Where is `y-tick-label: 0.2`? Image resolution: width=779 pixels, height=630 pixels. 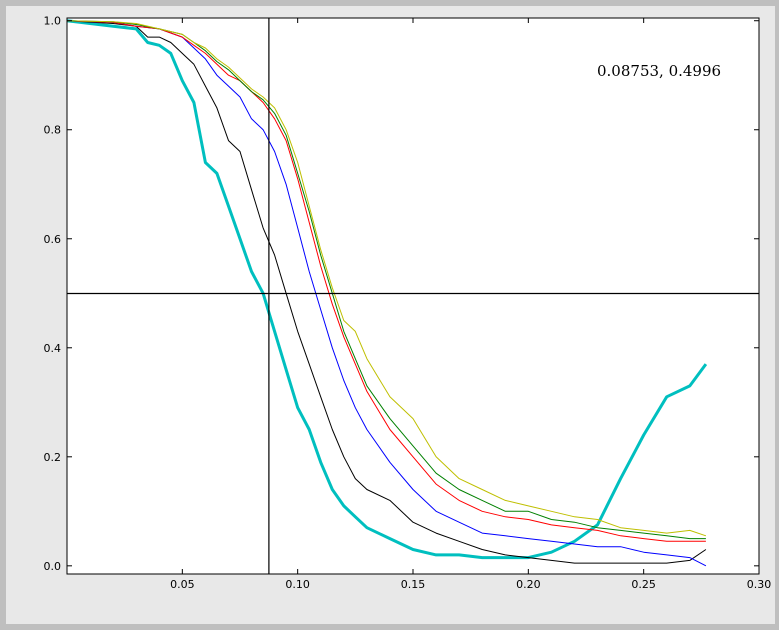
y-tick-label: 0.2 is located at coordinates (53, 457).